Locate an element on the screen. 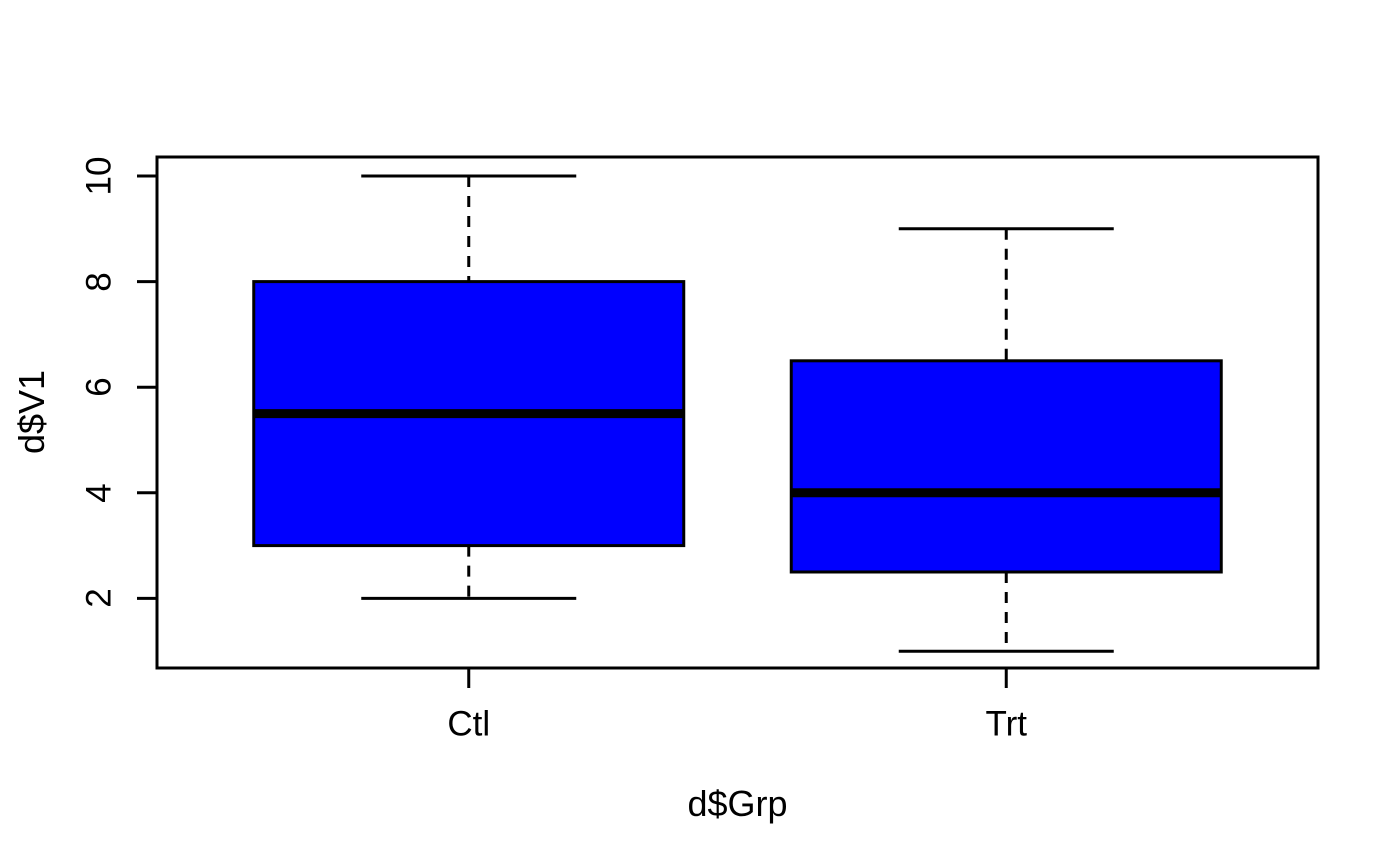 This screenshot has width=1400, height=866. y-axis-title: d$V1 is located at coordinates (31, 412).